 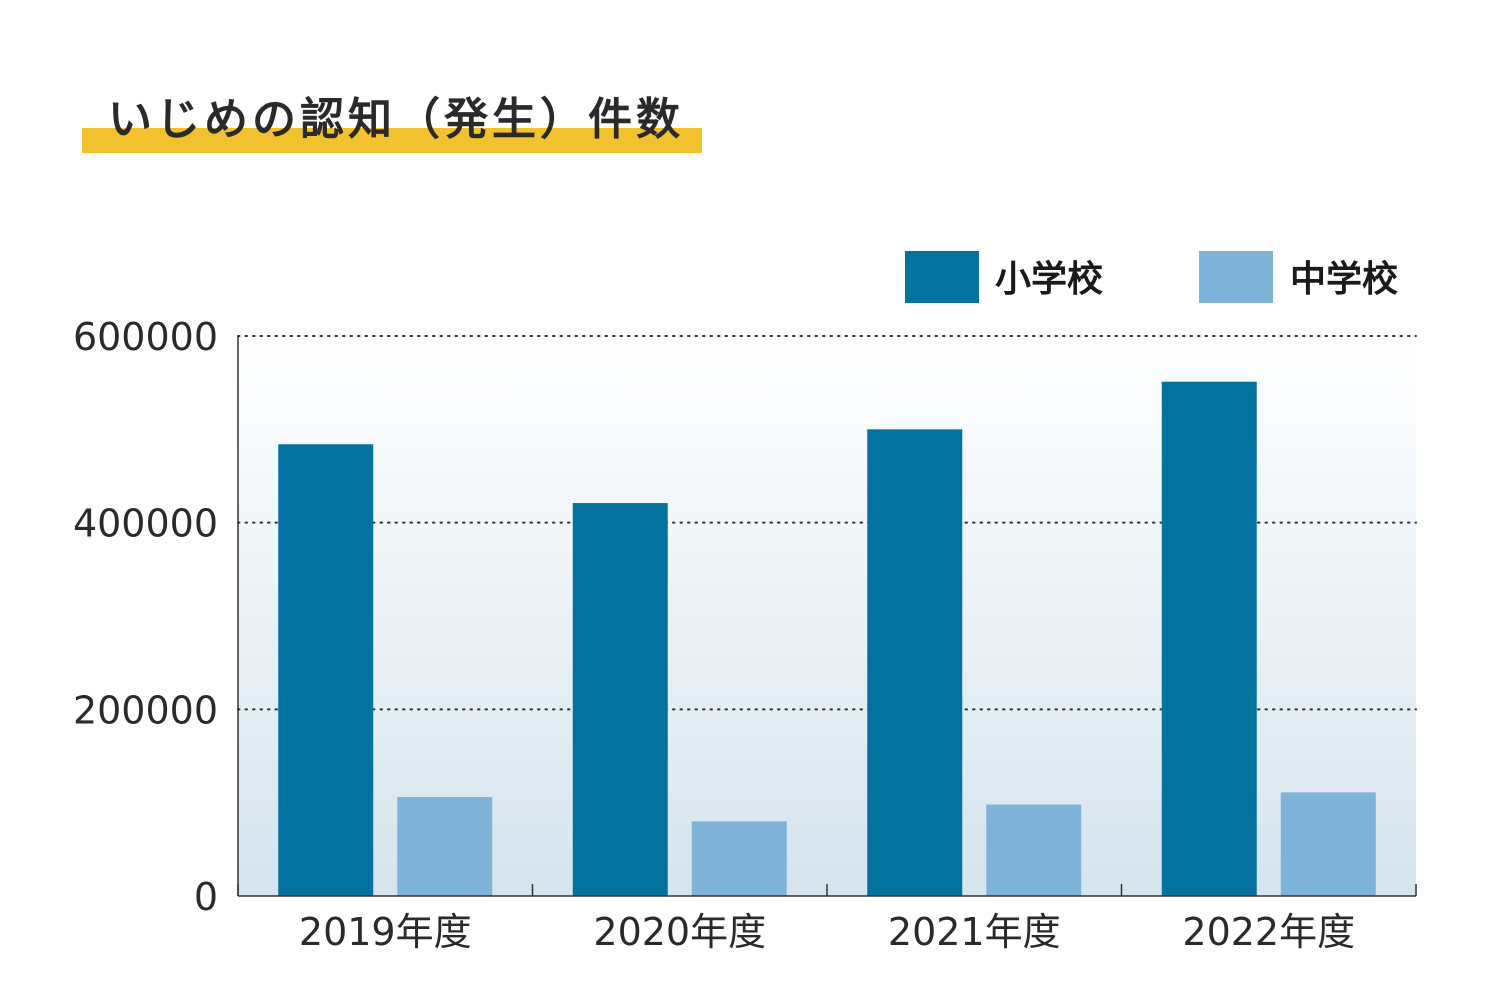 I want to click on y-tick-label: 200000, so click(x=145, y=710).